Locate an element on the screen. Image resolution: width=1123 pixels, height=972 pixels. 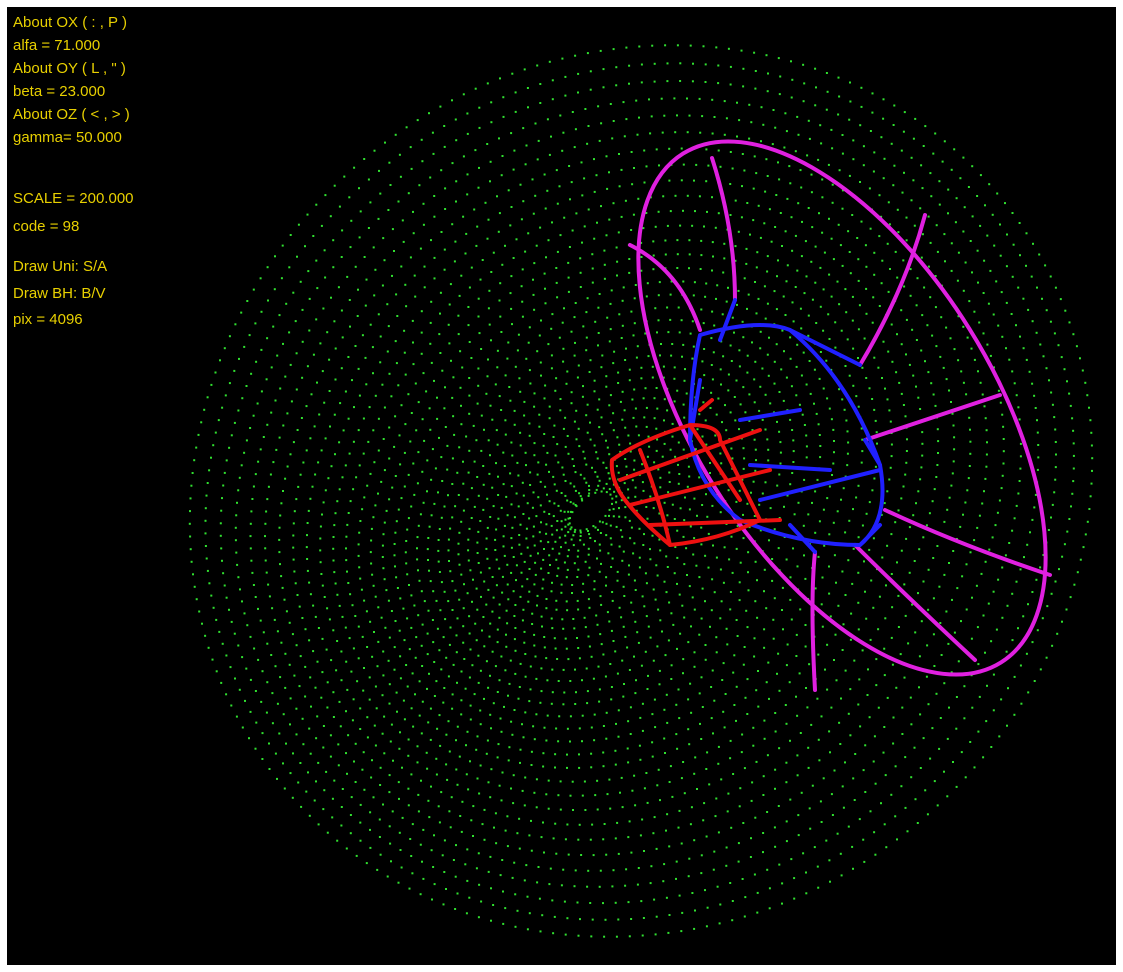
info-line: alfa = 71.000 is located at coordinates (56, 45).